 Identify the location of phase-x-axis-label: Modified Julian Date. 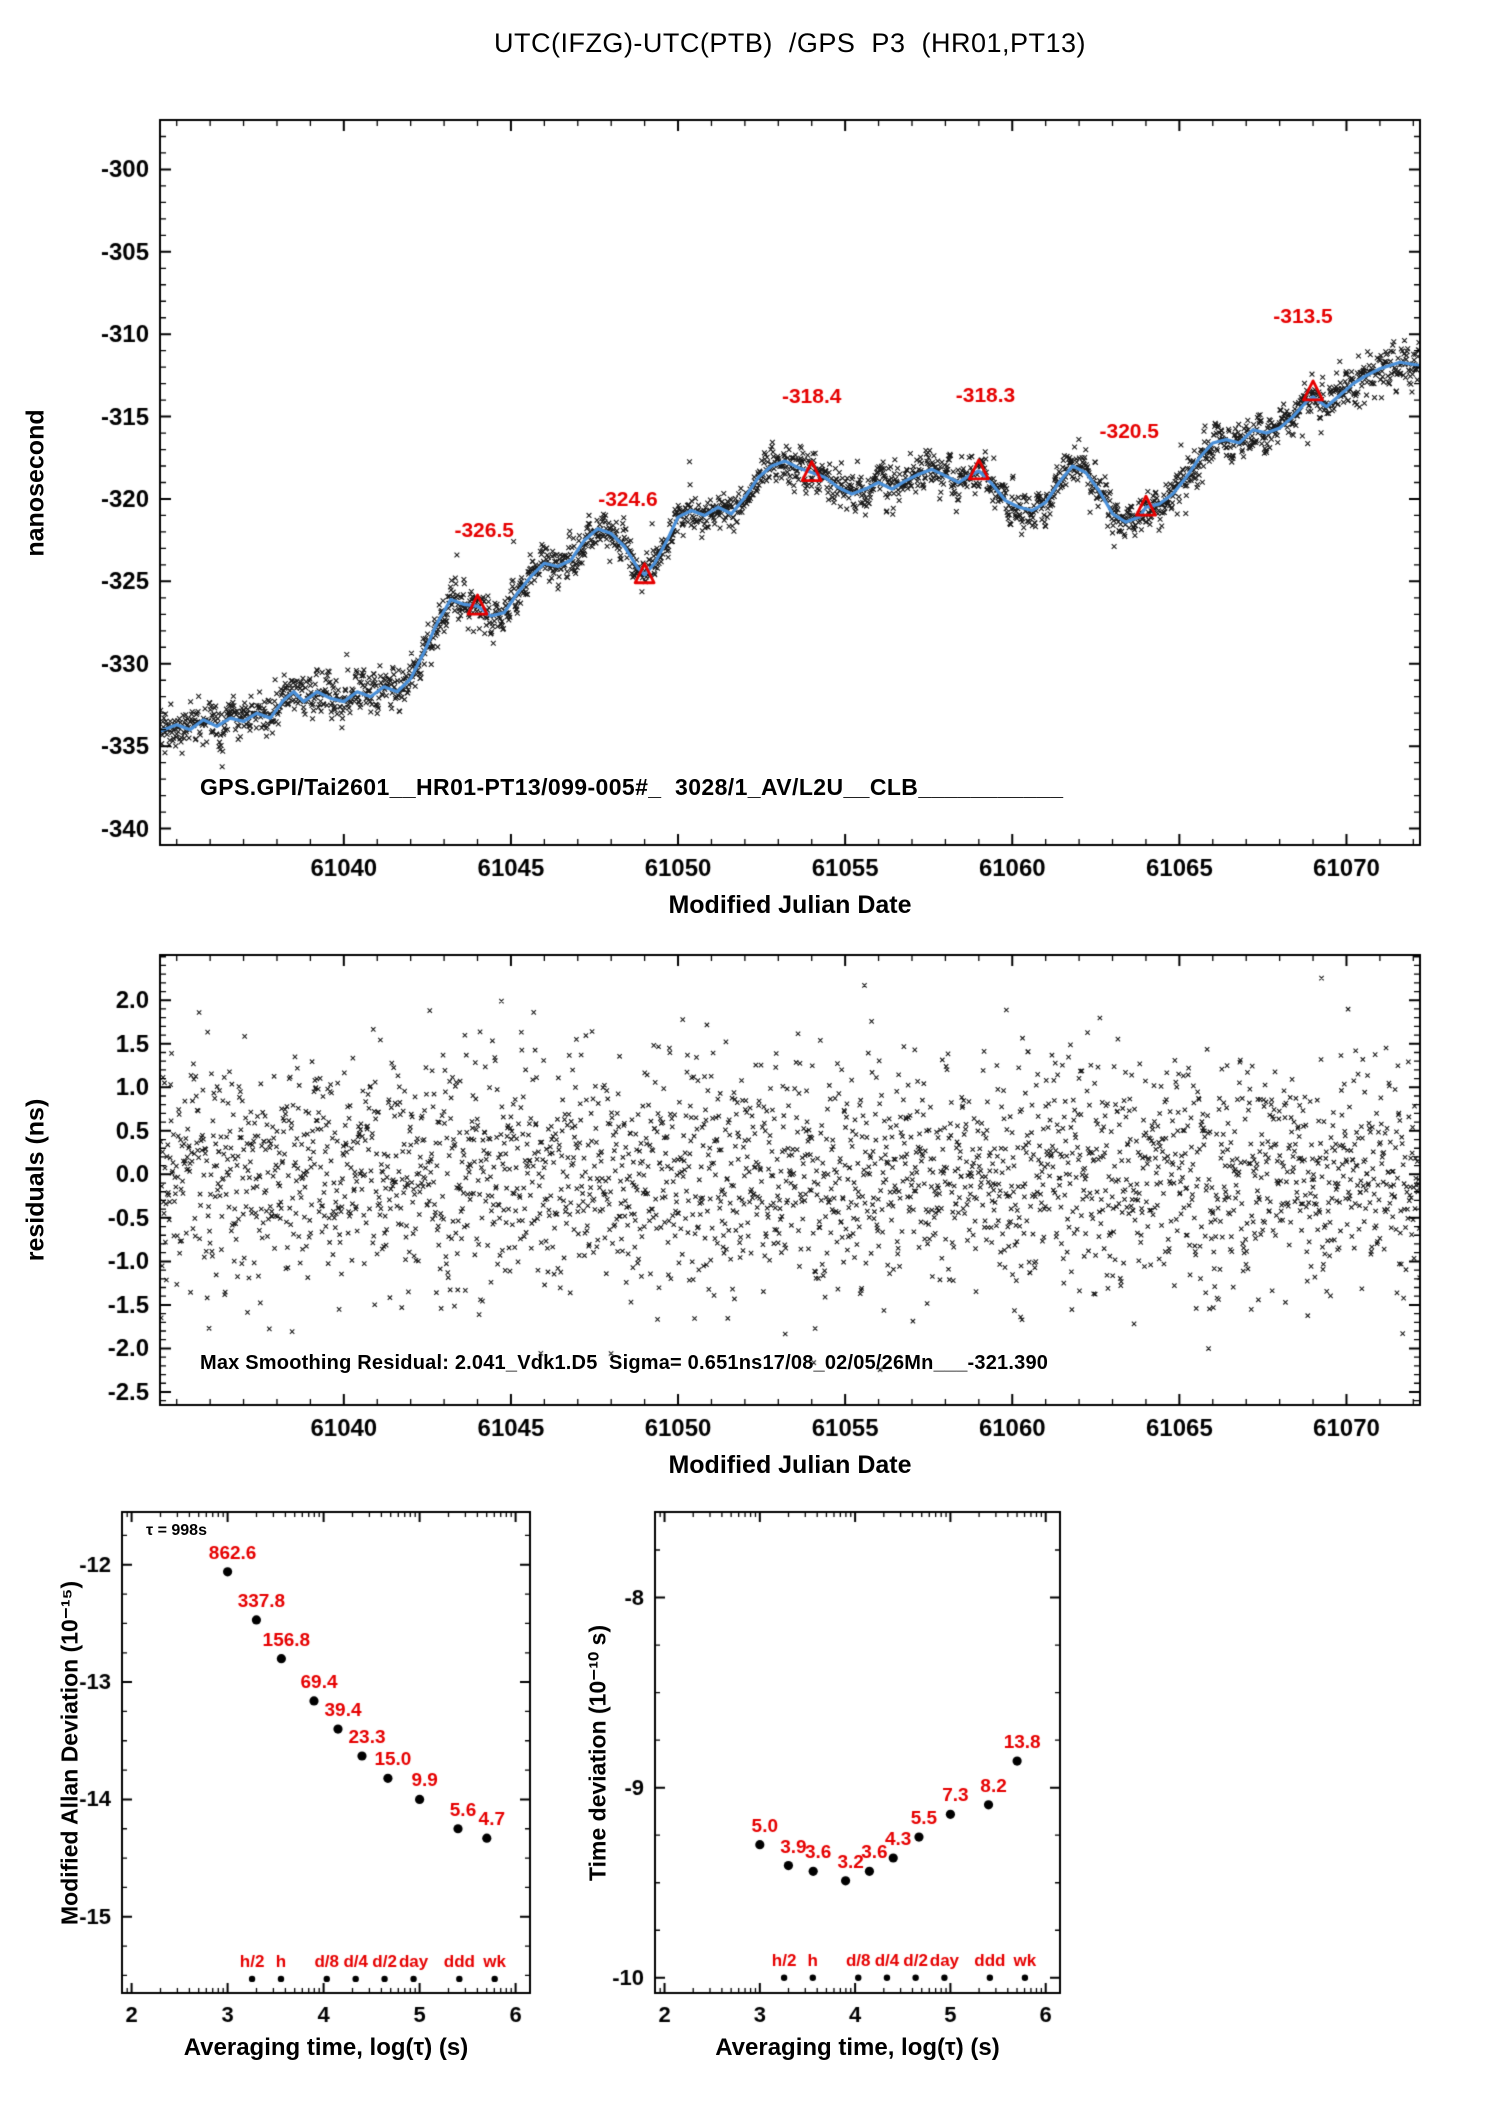
(790, 905).